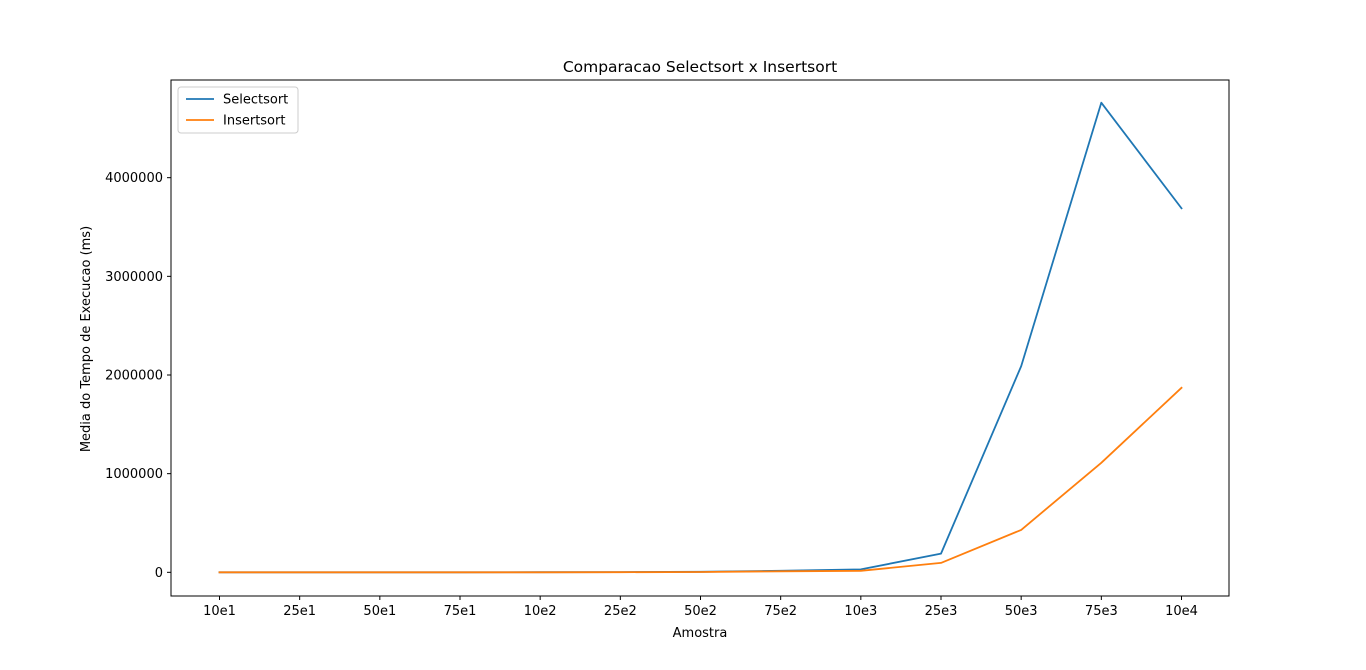 This screenshot has width=1366, height=670. I want to click on x-tick-label: 50e1, so click(379, 611).